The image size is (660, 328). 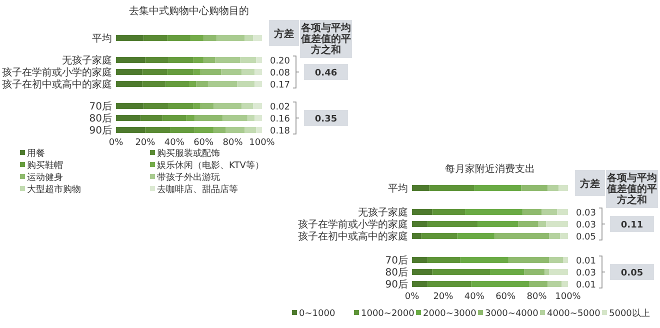 I want to click on legend-label: 0~1000, so click(x=317, y=314).